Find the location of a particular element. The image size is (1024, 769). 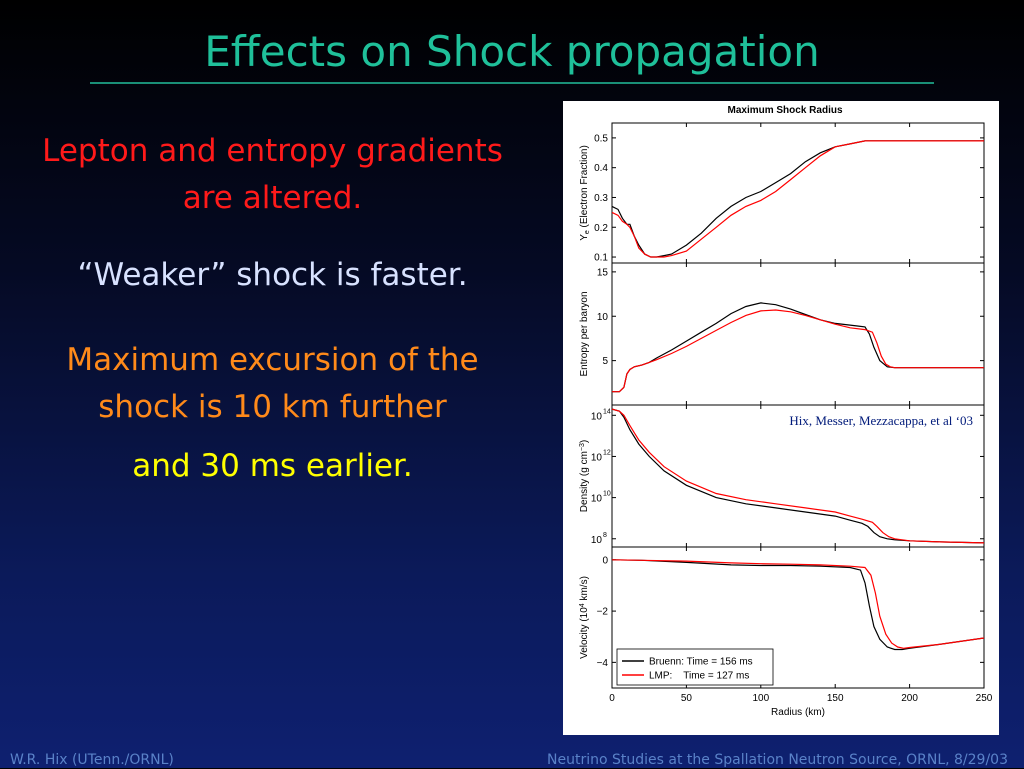

footer-author: W.R. Hix (UTenn./ORNL) is located at coordinates (92, 760).